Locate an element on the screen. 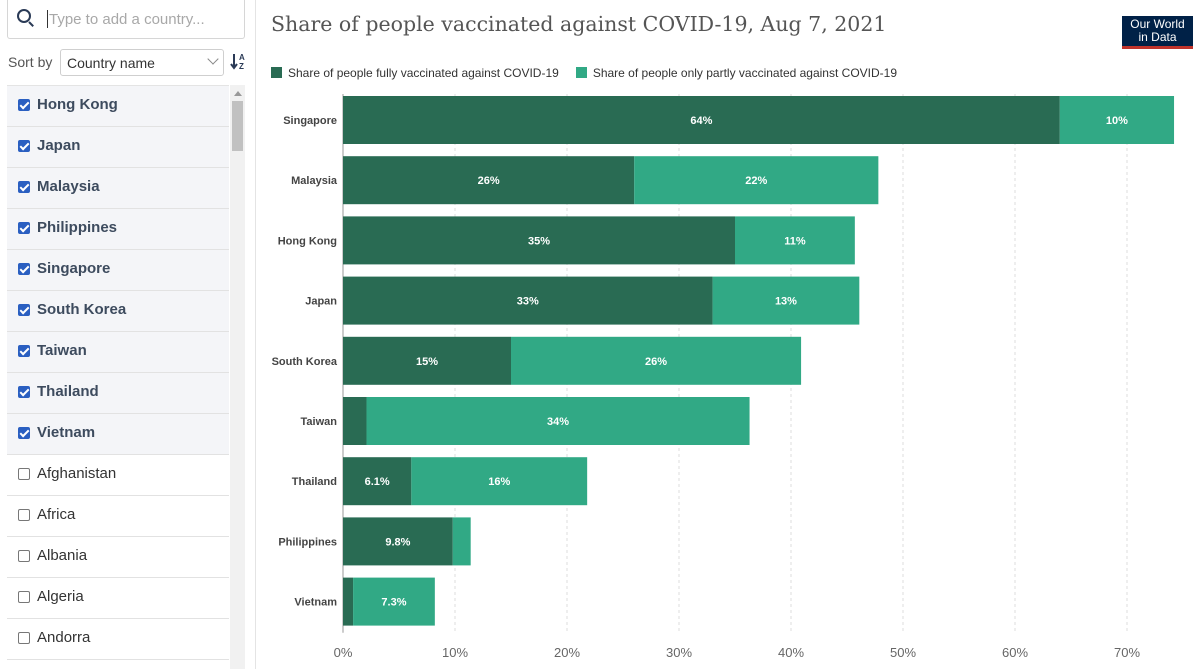  country-list-item: Andorra is located at coordinates (118, 639).